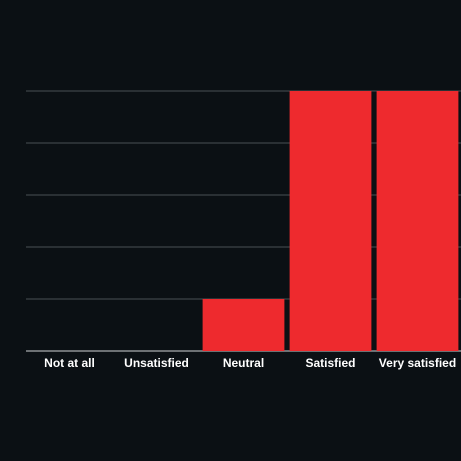 This screenshot has width=461, height=461. I want to click on x-tick-label: Not at all, so click(69, 363).